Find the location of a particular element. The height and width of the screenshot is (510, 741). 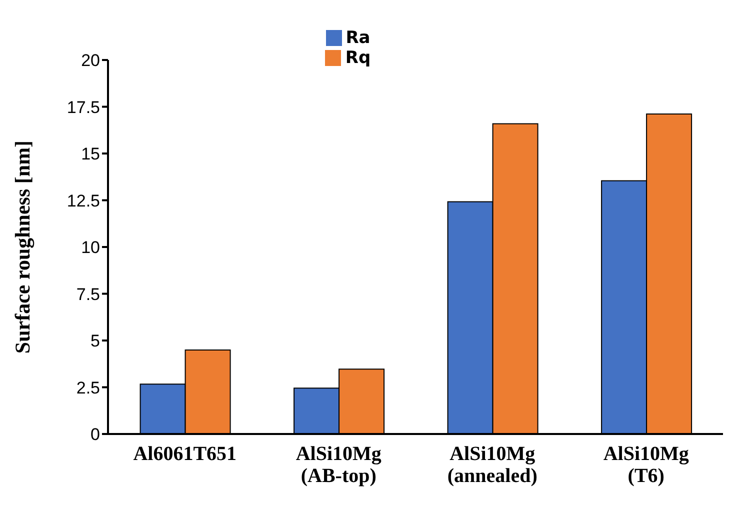

y-tick-label: 10 is located at coordinates (90, 248).